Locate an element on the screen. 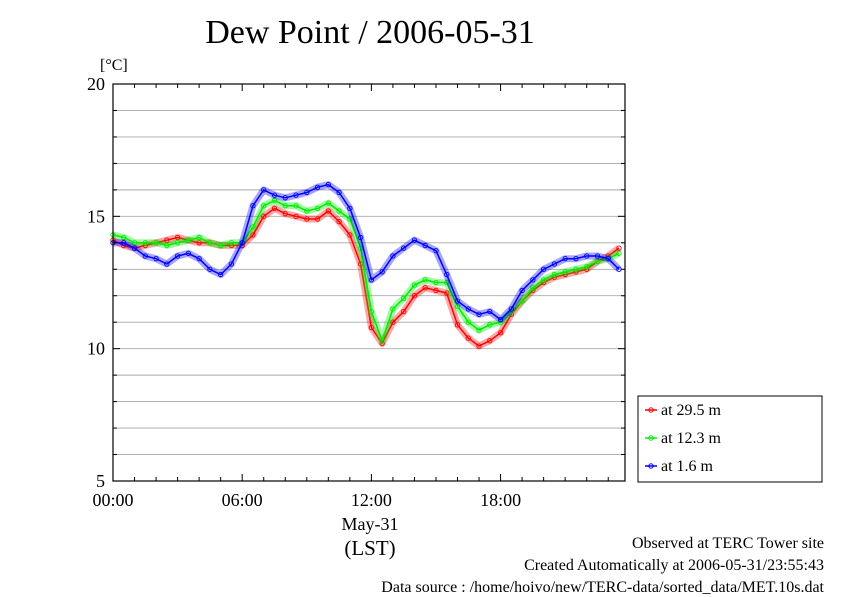  legend-label: at 12.3 m is located at coordinates (691, 438).